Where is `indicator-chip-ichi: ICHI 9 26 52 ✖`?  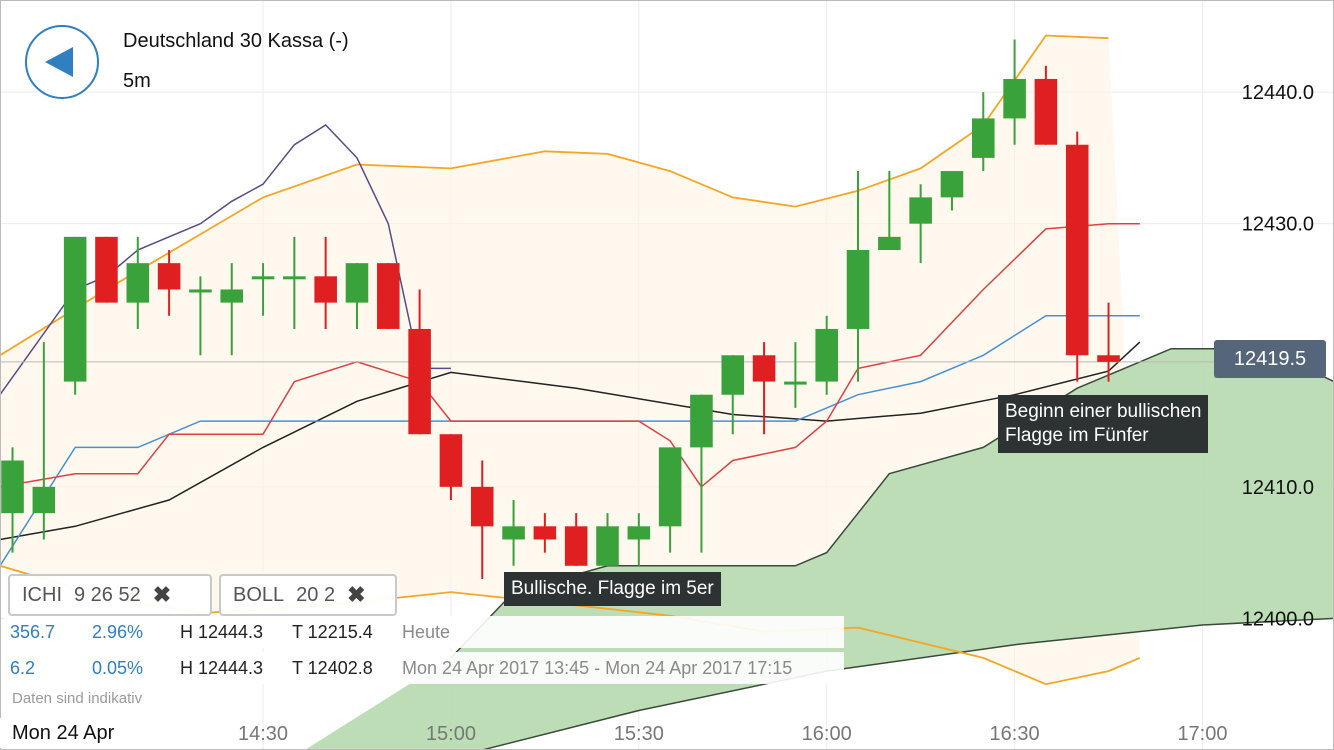 indicator-chip-ichi: ICHI 9 26 52 ✖ is located at coordinates (110, 595).